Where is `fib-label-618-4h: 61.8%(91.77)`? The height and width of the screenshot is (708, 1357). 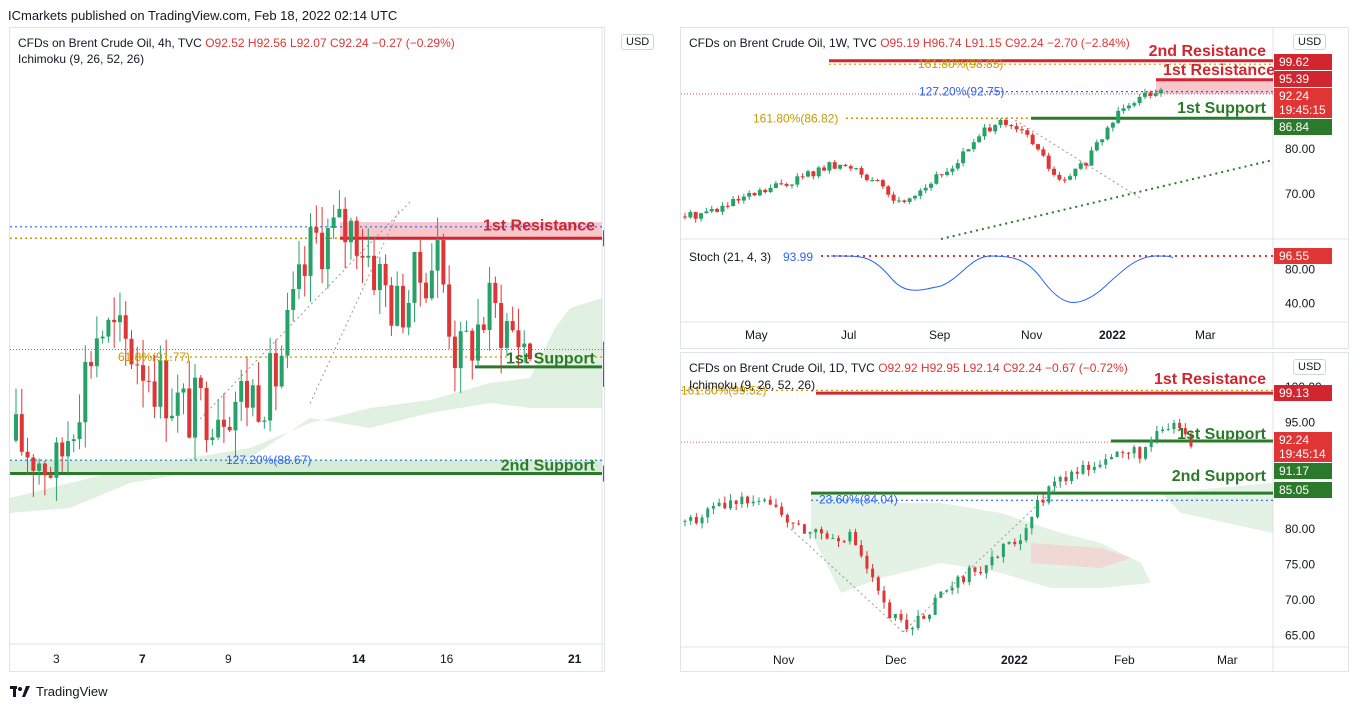
fib-label-618-4h: 61.8%(91.77) is located at coordinates (154, 357).